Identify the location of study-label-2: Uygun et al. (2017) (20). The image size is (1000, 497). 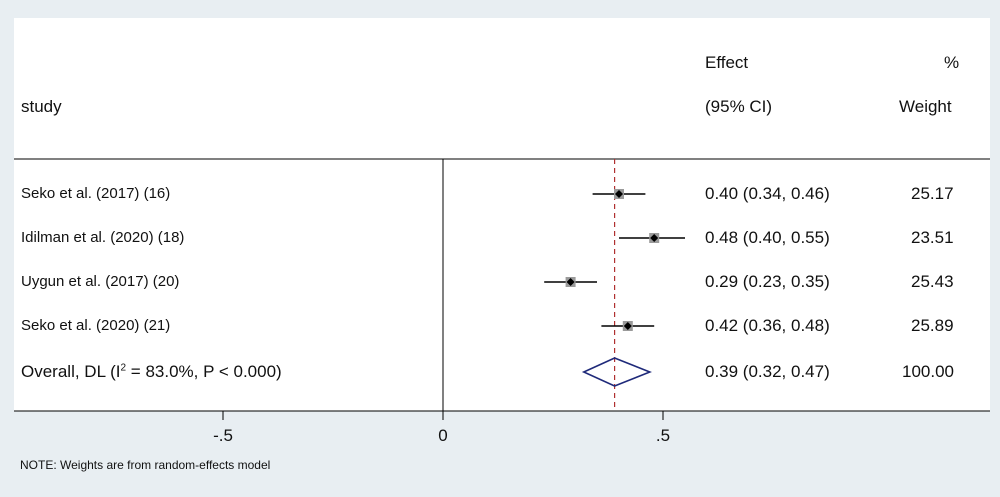
(100, 281).